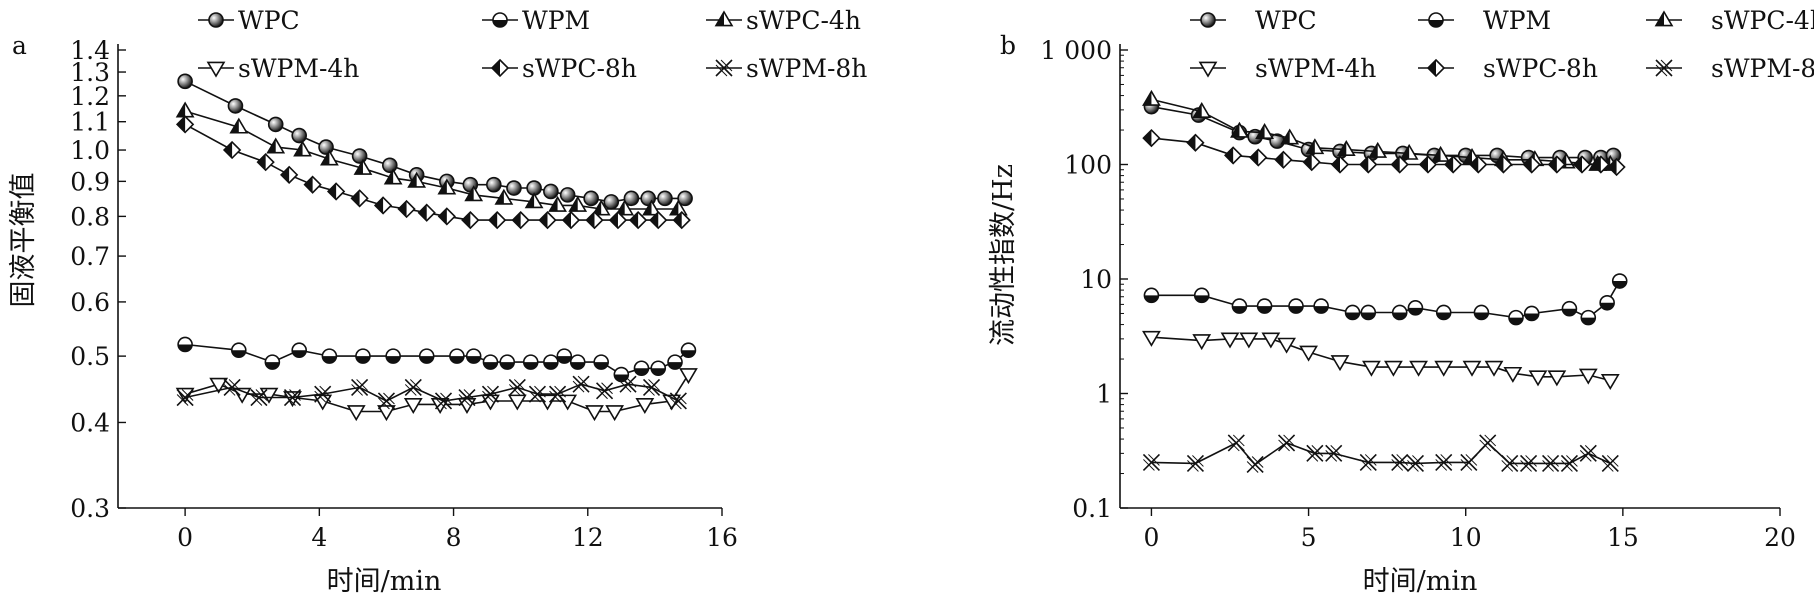 The height and width of the screenshot is (606, 1814). What do you see at coordinates (90, 122) in the screenshot?
I see `y-tick-label-a-8: 1.1` at bounding box center [90, 122].